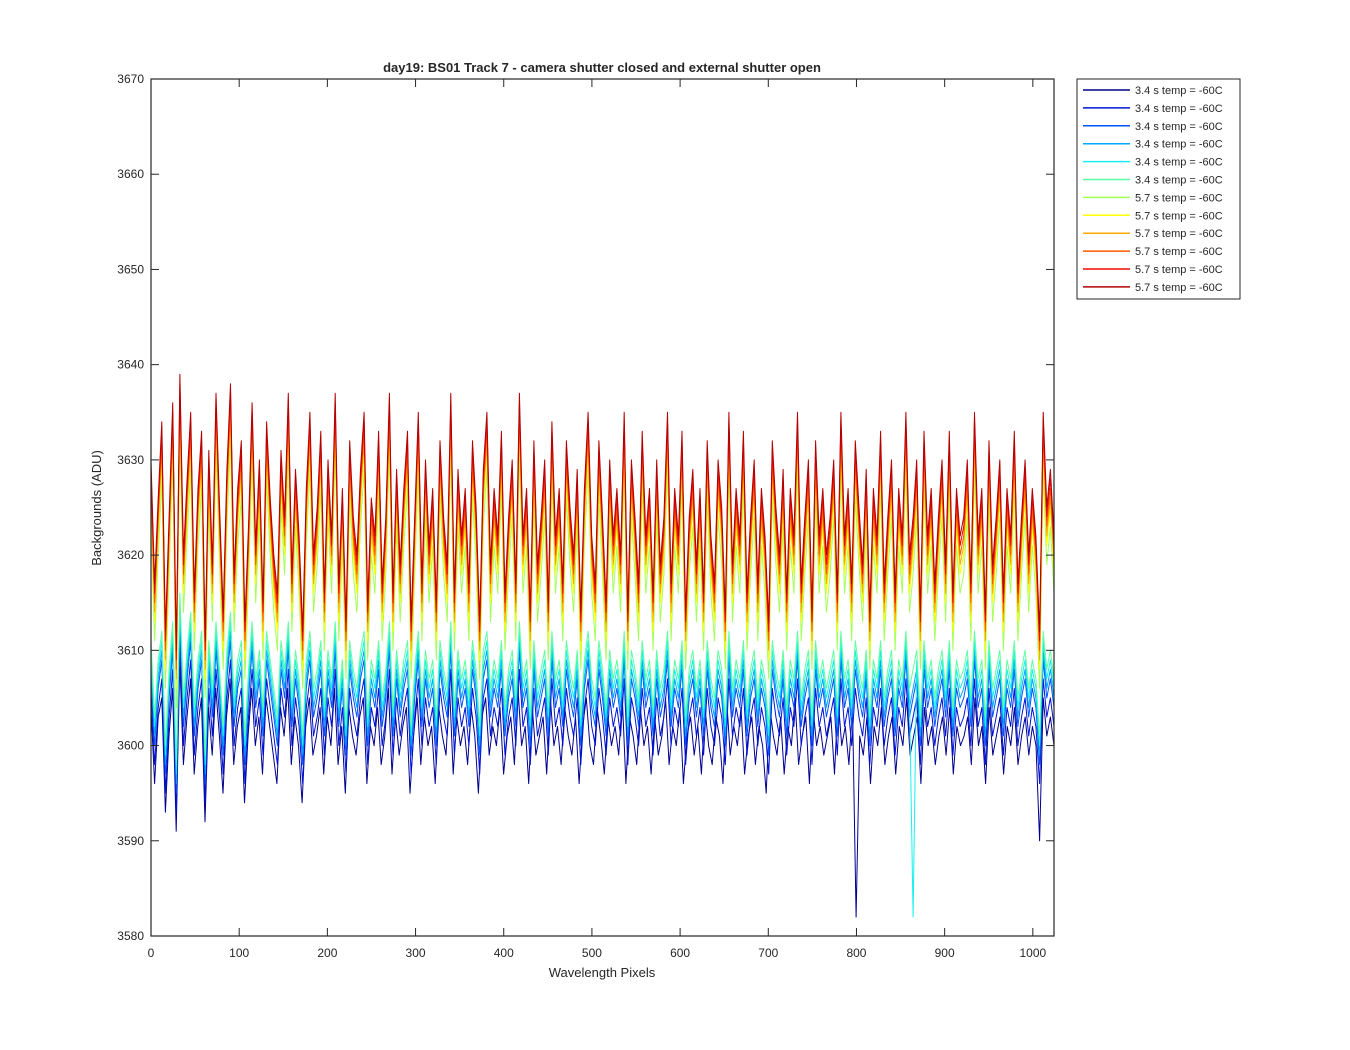 Image resolution: width=1350 pixels, height=1050 pixels. What do you see at coordinates (130, 650) in the screenshot?
I see `y-tick-label: 3610` at bounding box center [130, 650].